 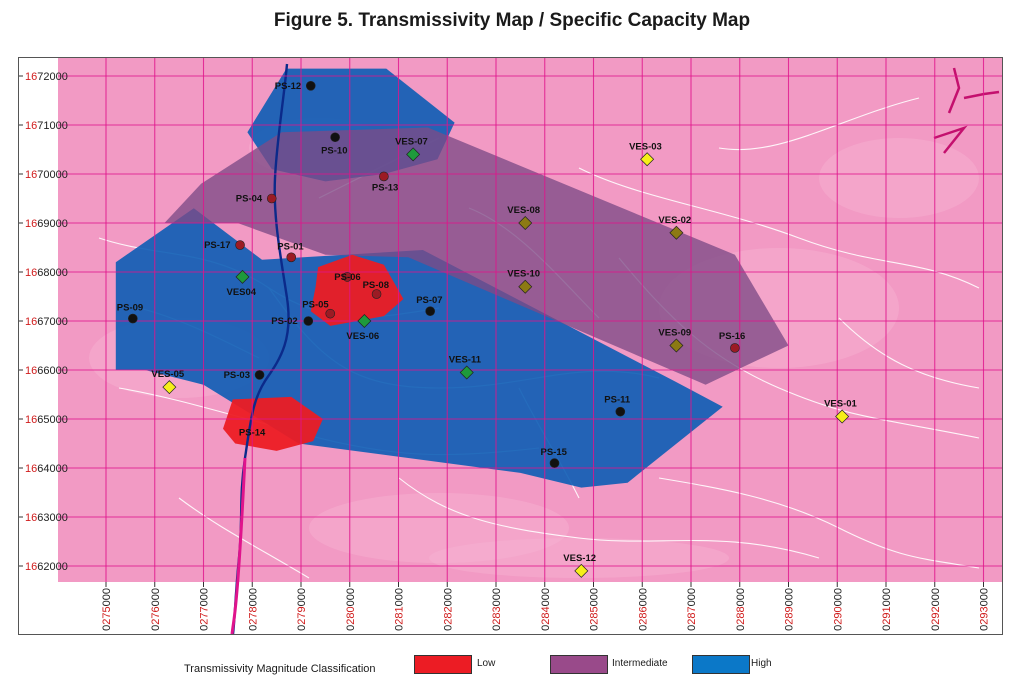 What do you see at coordinates (554, 452) in the screenshot?
I see `well-label: PS-15` at bounding box center [554, 452].